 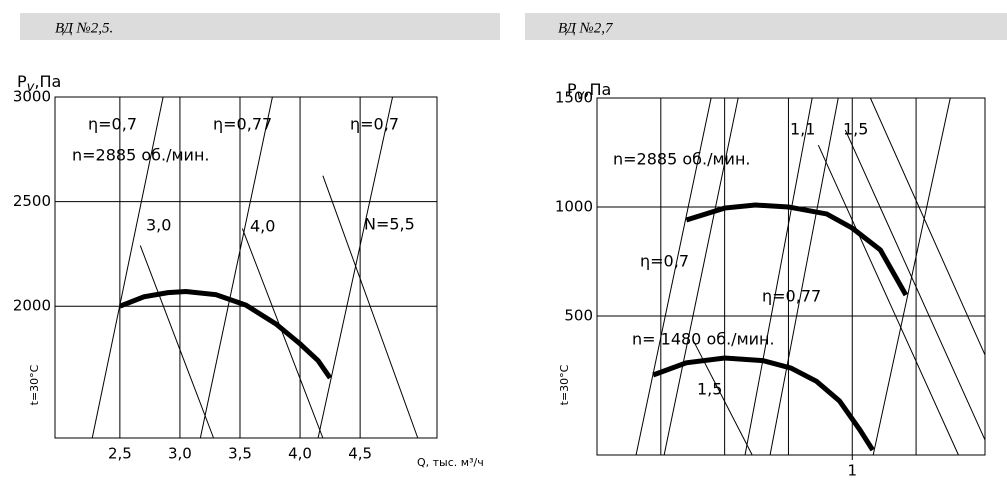 What do you see at coordinates (450, 462) in the screenshot?
I see `x-axis-label: Q, тыс. м³/ч` at bounding box center [450, 462].